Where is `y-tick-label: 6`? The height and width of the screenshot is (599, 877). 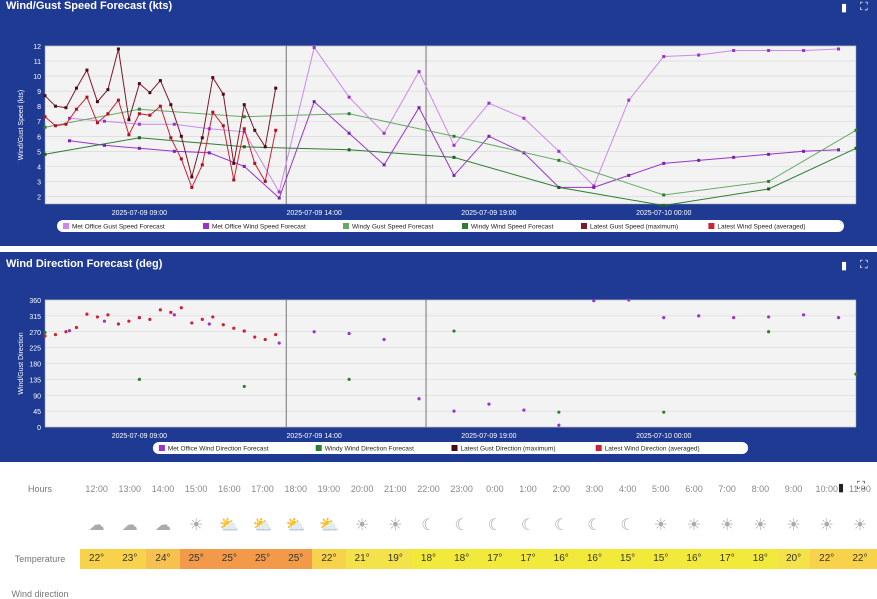
y-tick-label: 6 is located at coordinates (39, 137).